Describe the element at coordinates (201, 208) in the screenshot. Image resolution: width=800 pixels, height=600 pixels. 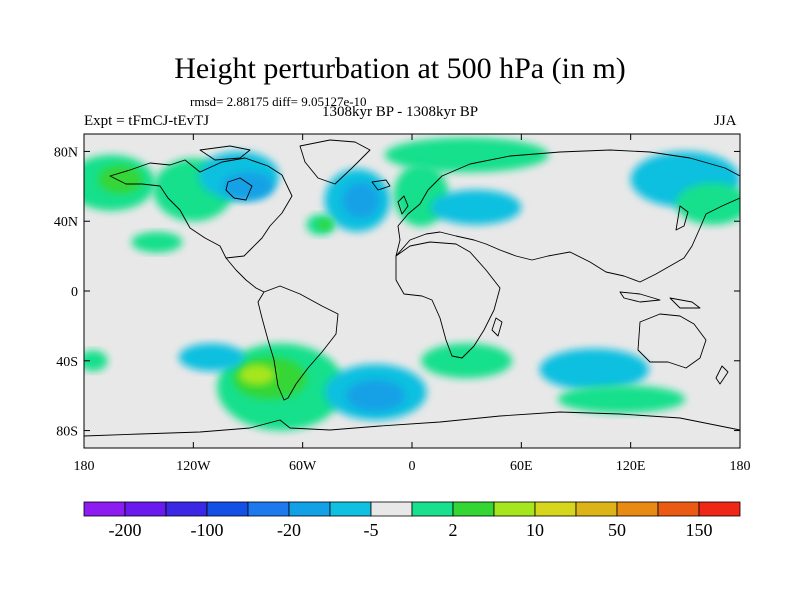
I see `coast-north-america` at that location.